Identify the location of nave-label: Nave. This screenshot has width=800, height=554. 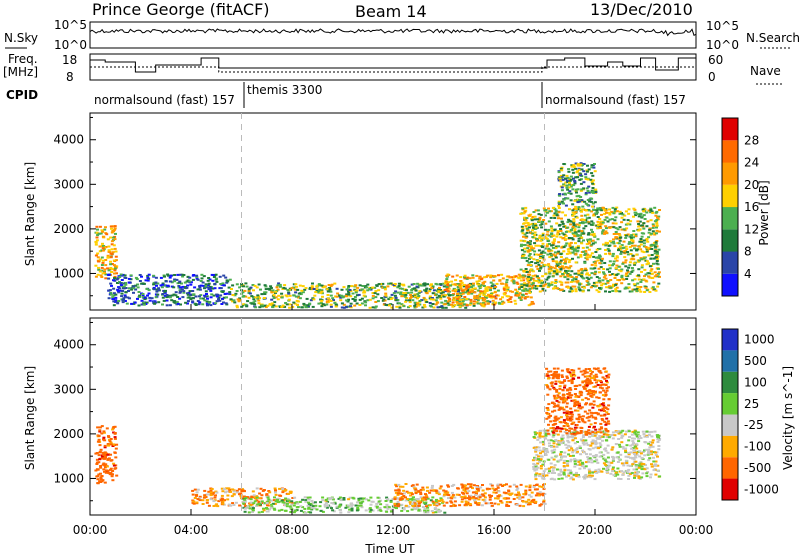
(765, 71).